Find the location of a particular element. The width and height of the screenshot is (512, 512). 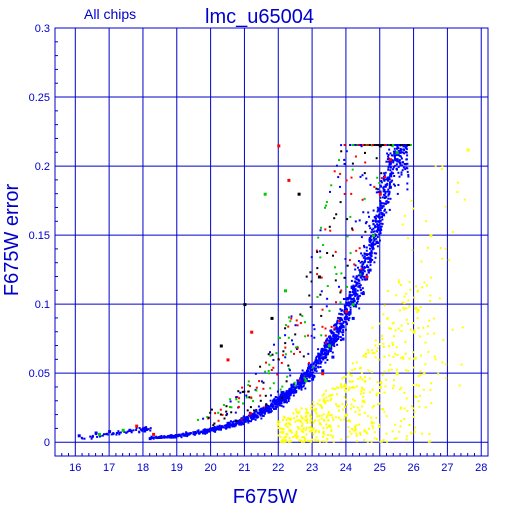

x-tick-label: 25 is located at coordinates (380, 468).